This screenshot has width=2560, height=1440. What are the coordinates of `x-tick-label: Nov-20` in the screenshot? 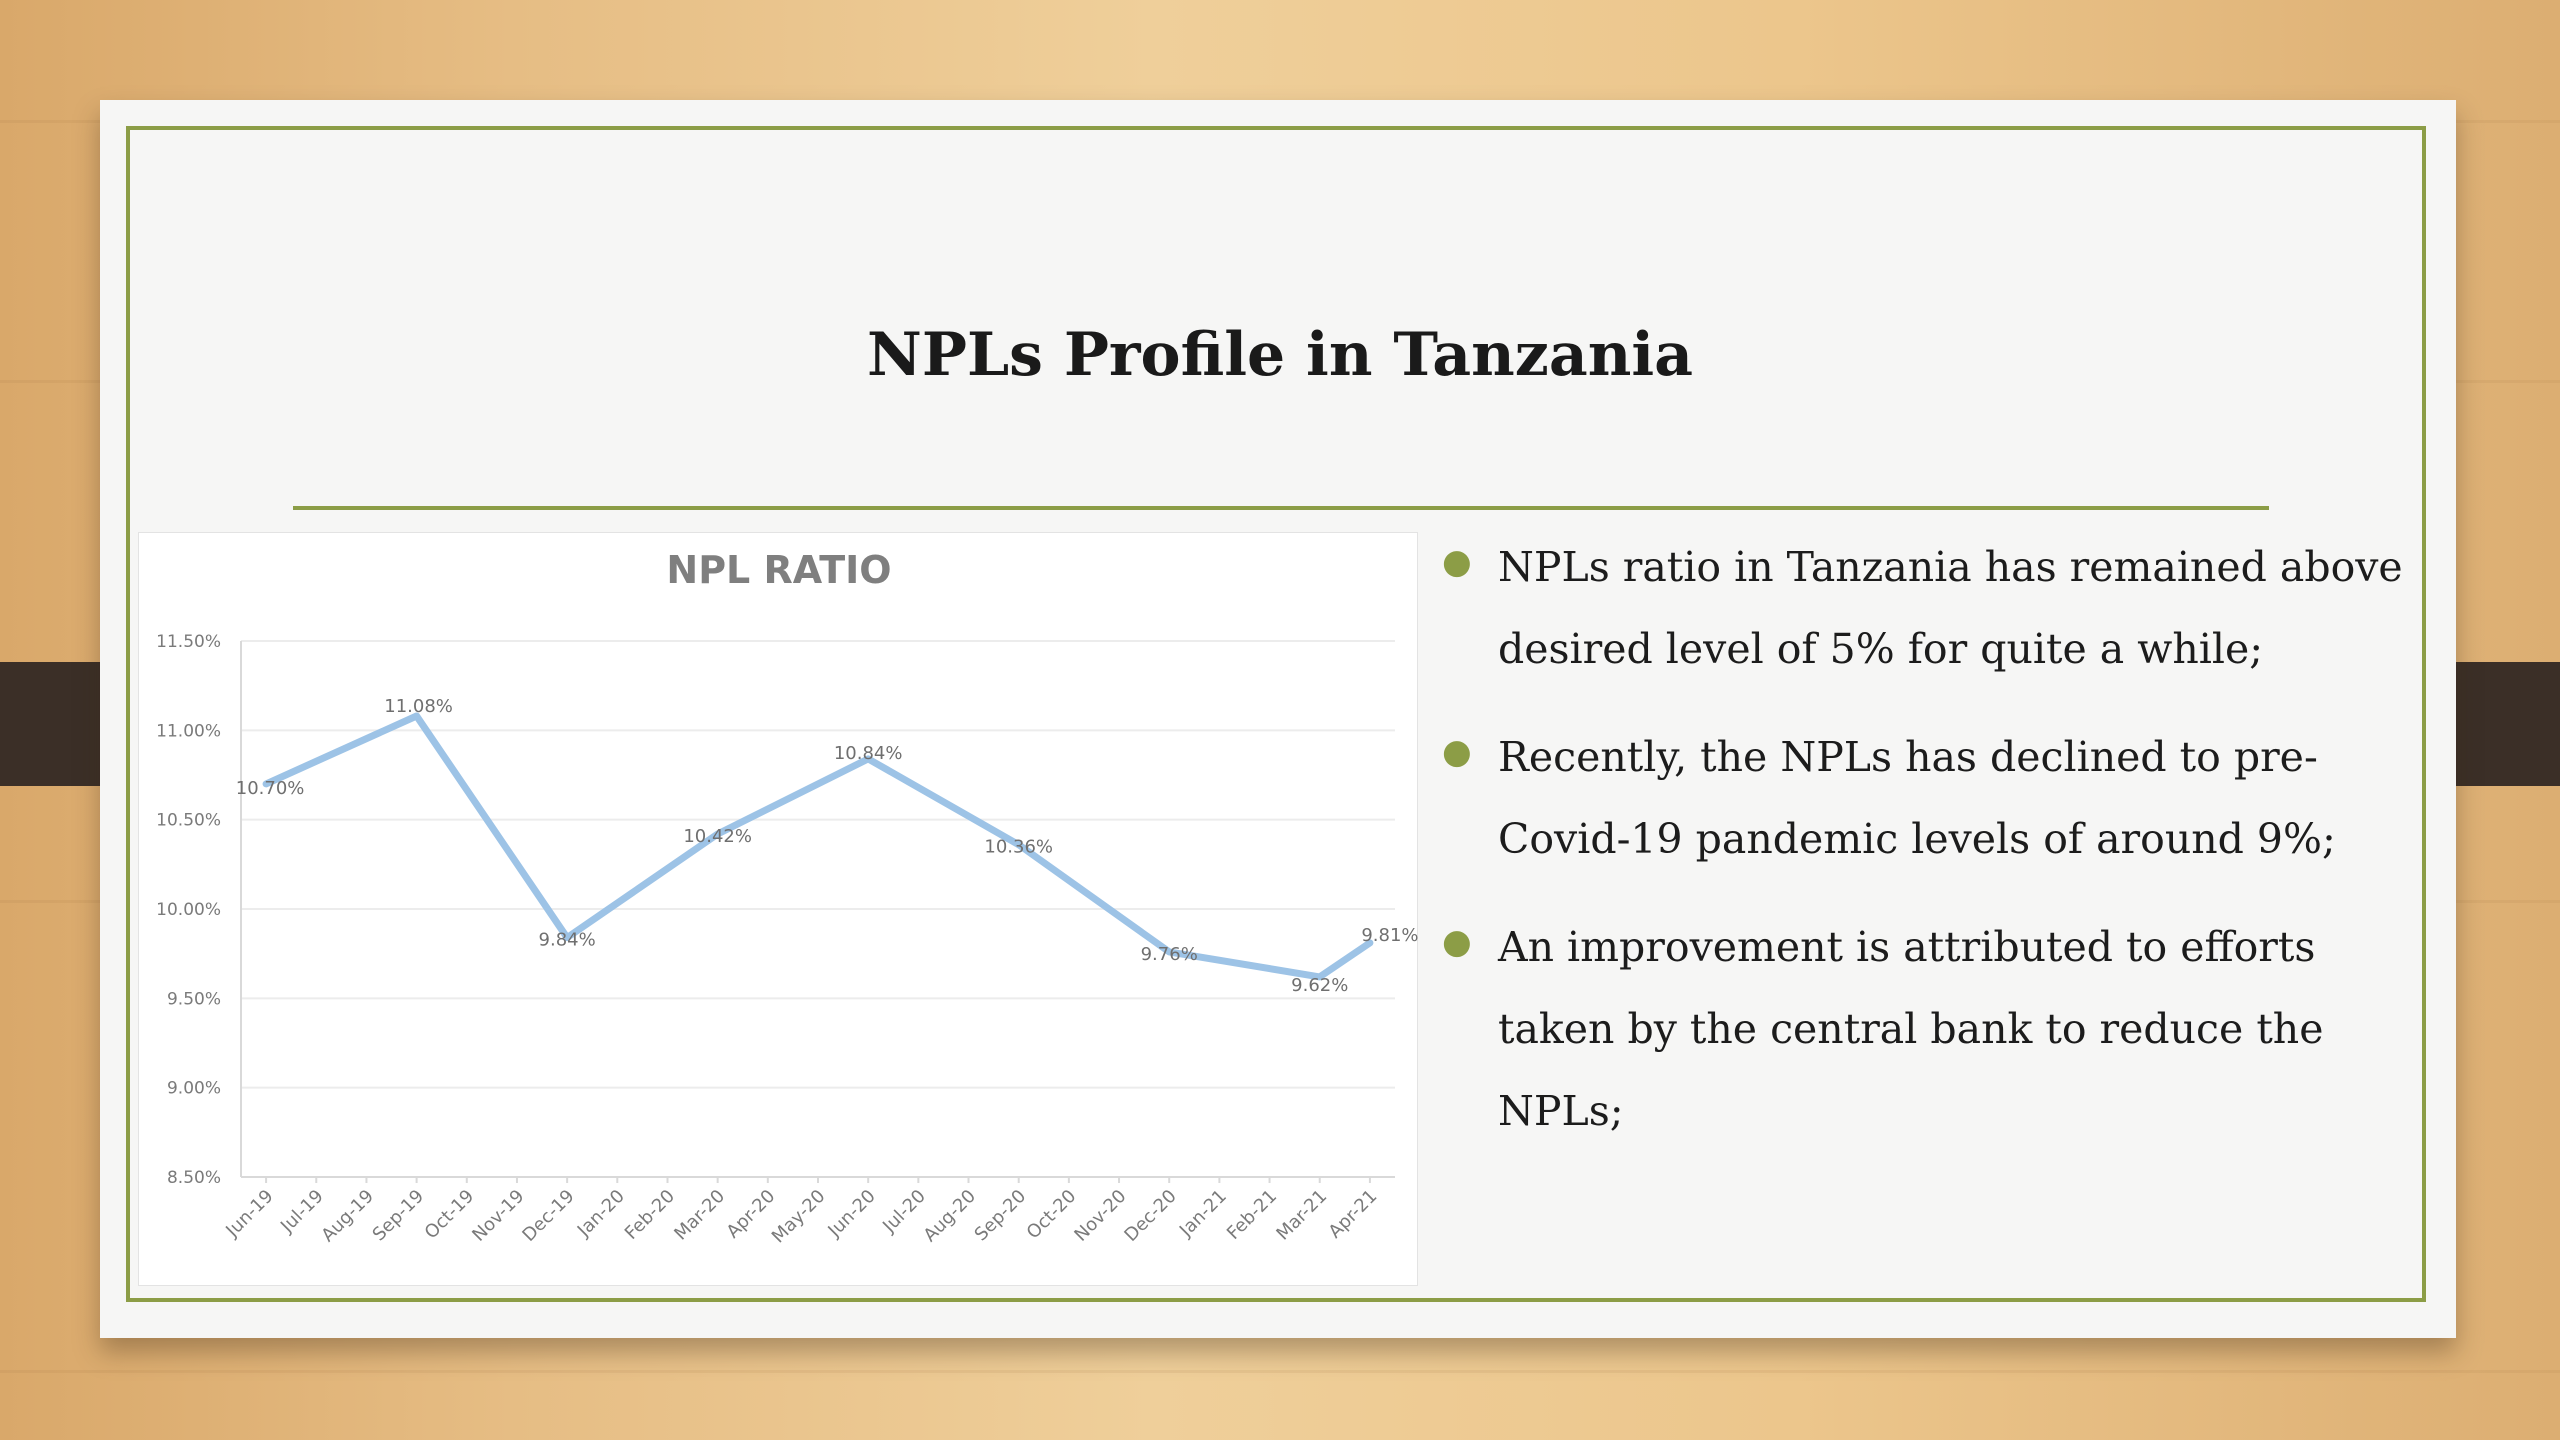 It's located at (1100, 1216).